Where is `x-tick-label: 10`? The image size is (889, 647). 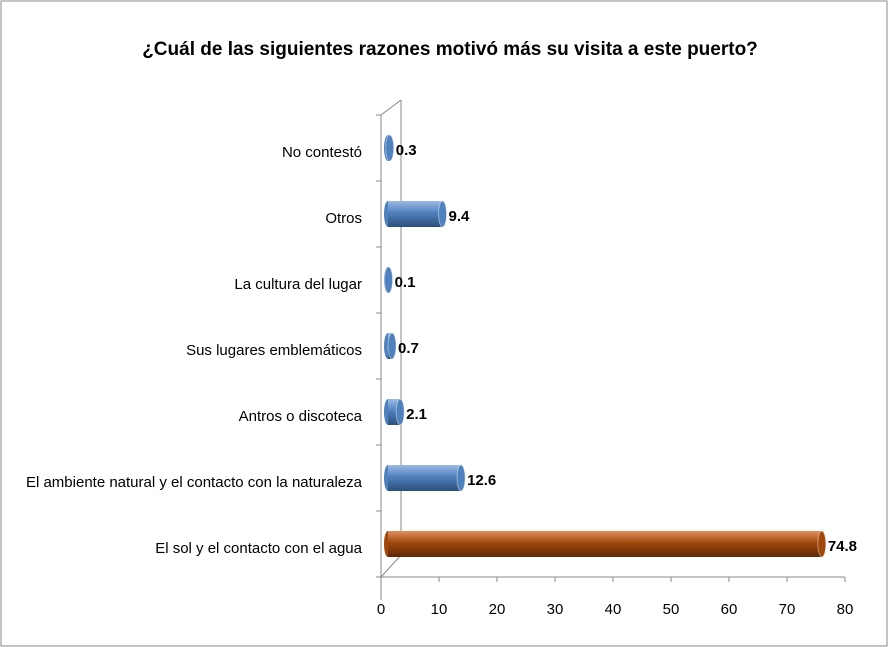 x-tick-label: 10 is located at coordinates (439, 609).